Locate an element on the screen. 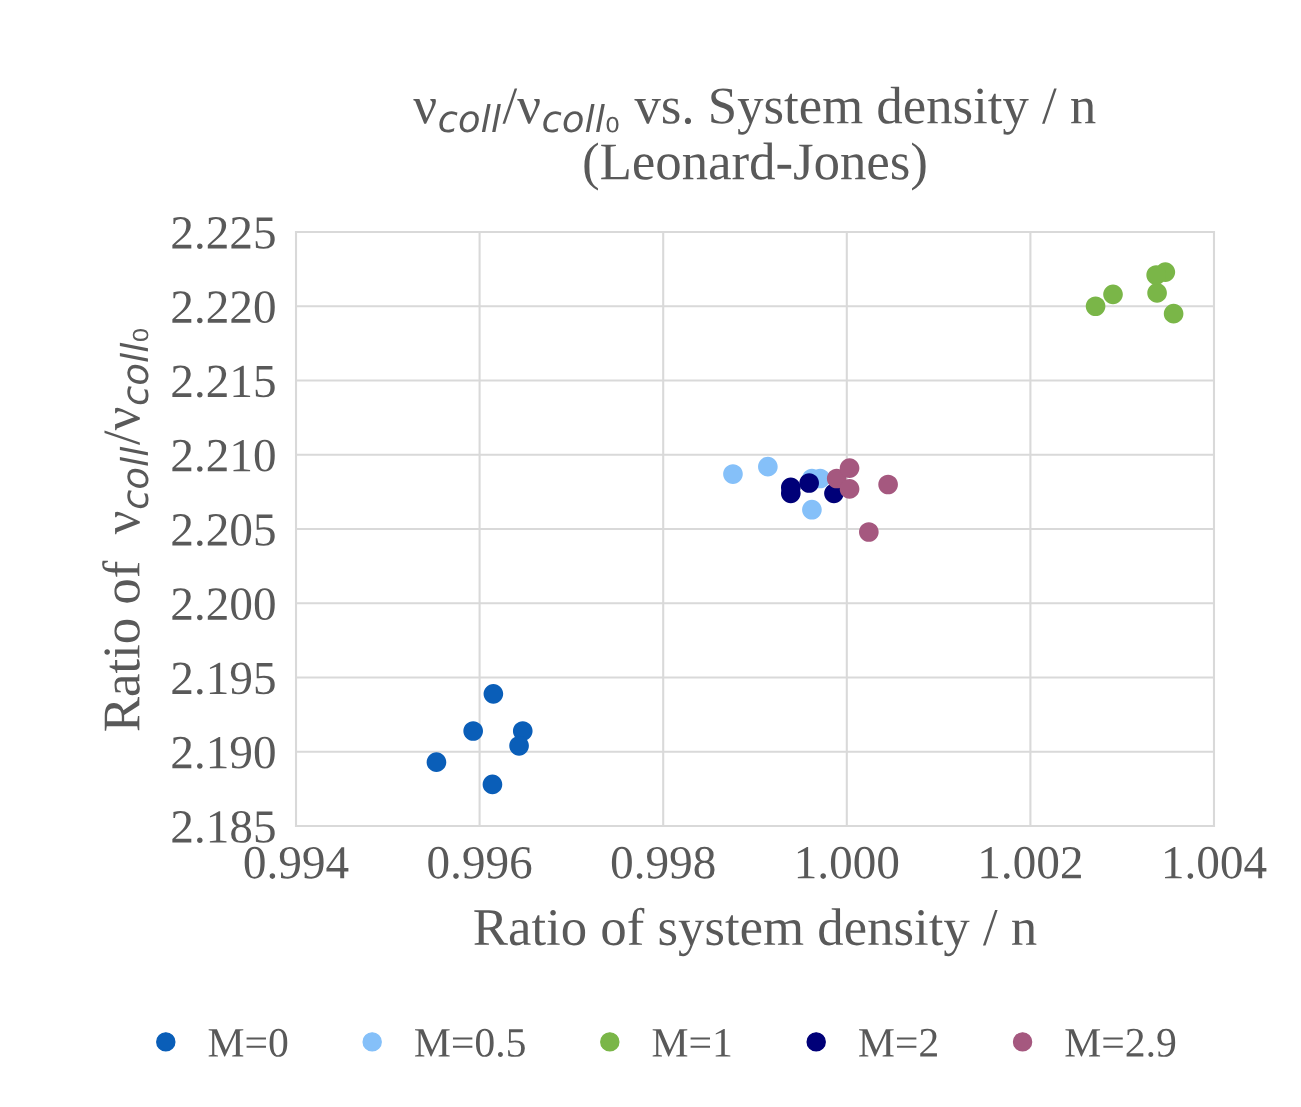 The image size is (1301, 1107). y-tick-label: 2.205 is located at coordinates (223, 530).